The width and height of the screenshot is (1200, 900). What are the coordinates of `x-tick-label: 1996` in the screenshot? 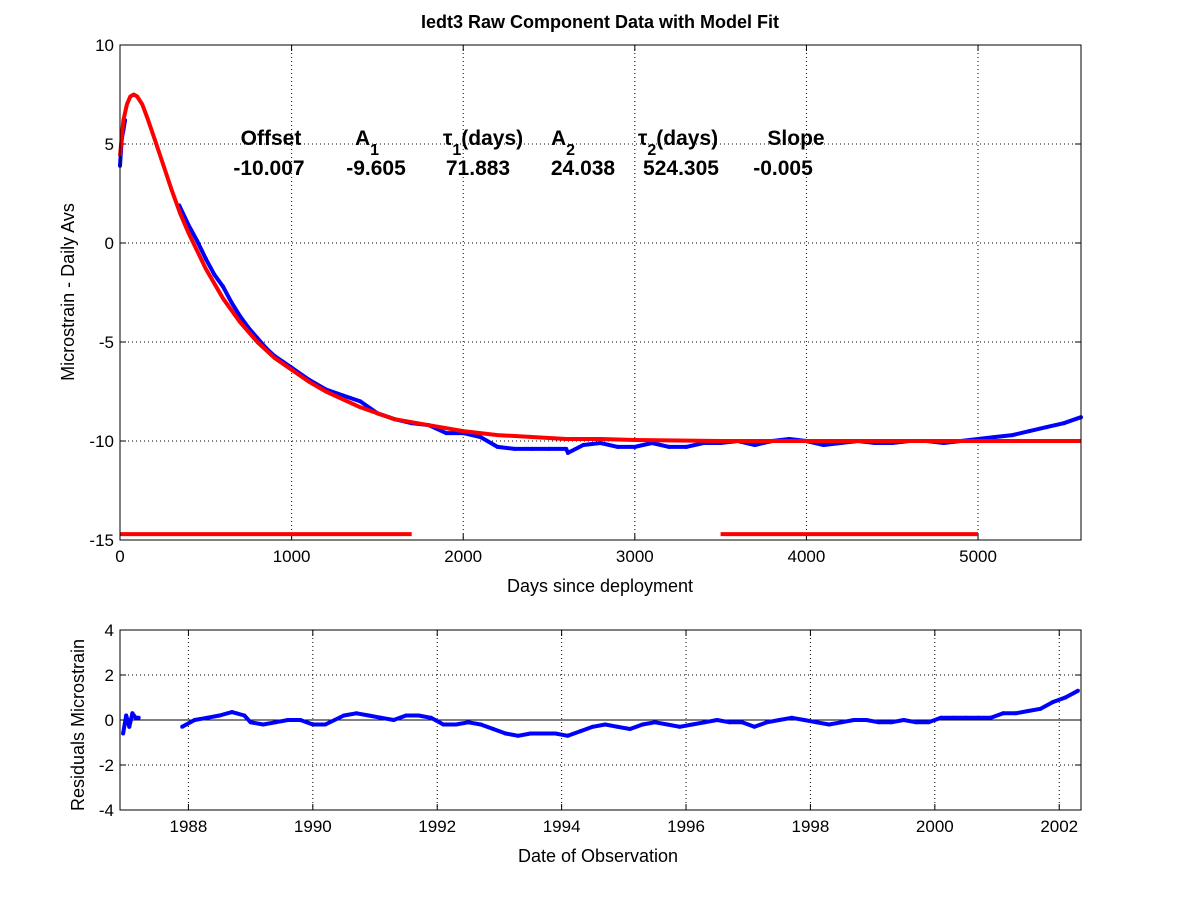 It's located at (686, 826).